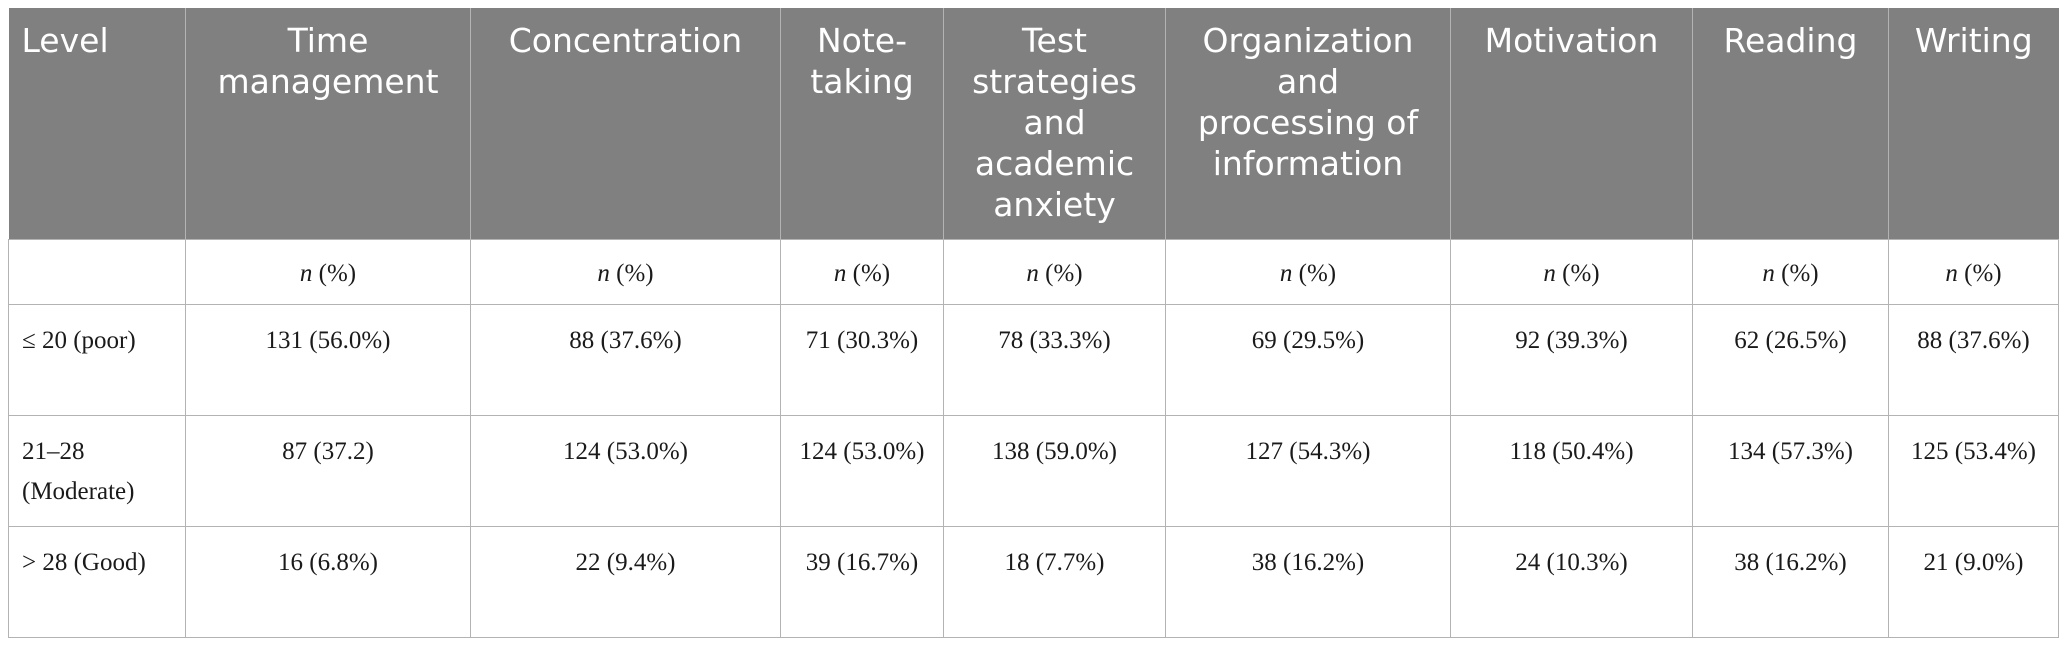  What do you see at coordinates (1054, 471) in the screenshot?
I see `data-cell: 138 (59.0%)` at bounding box center [1054, 471].